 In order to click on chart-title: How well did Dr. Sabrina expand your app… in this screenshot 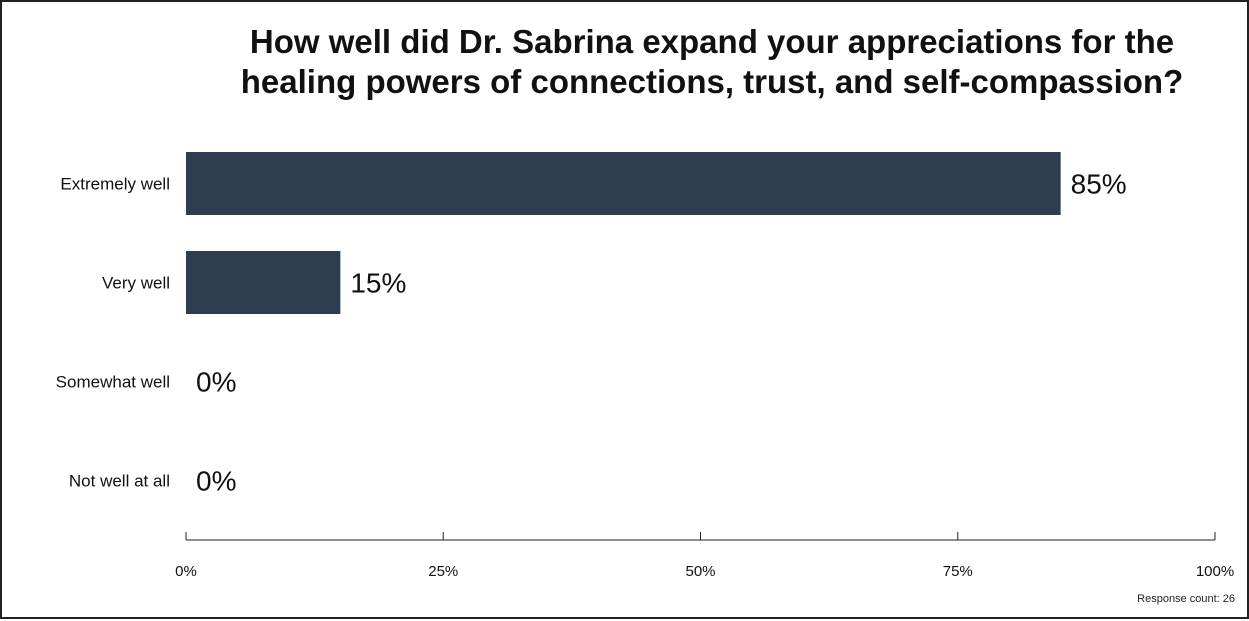, I will do `click(712, 62)`.